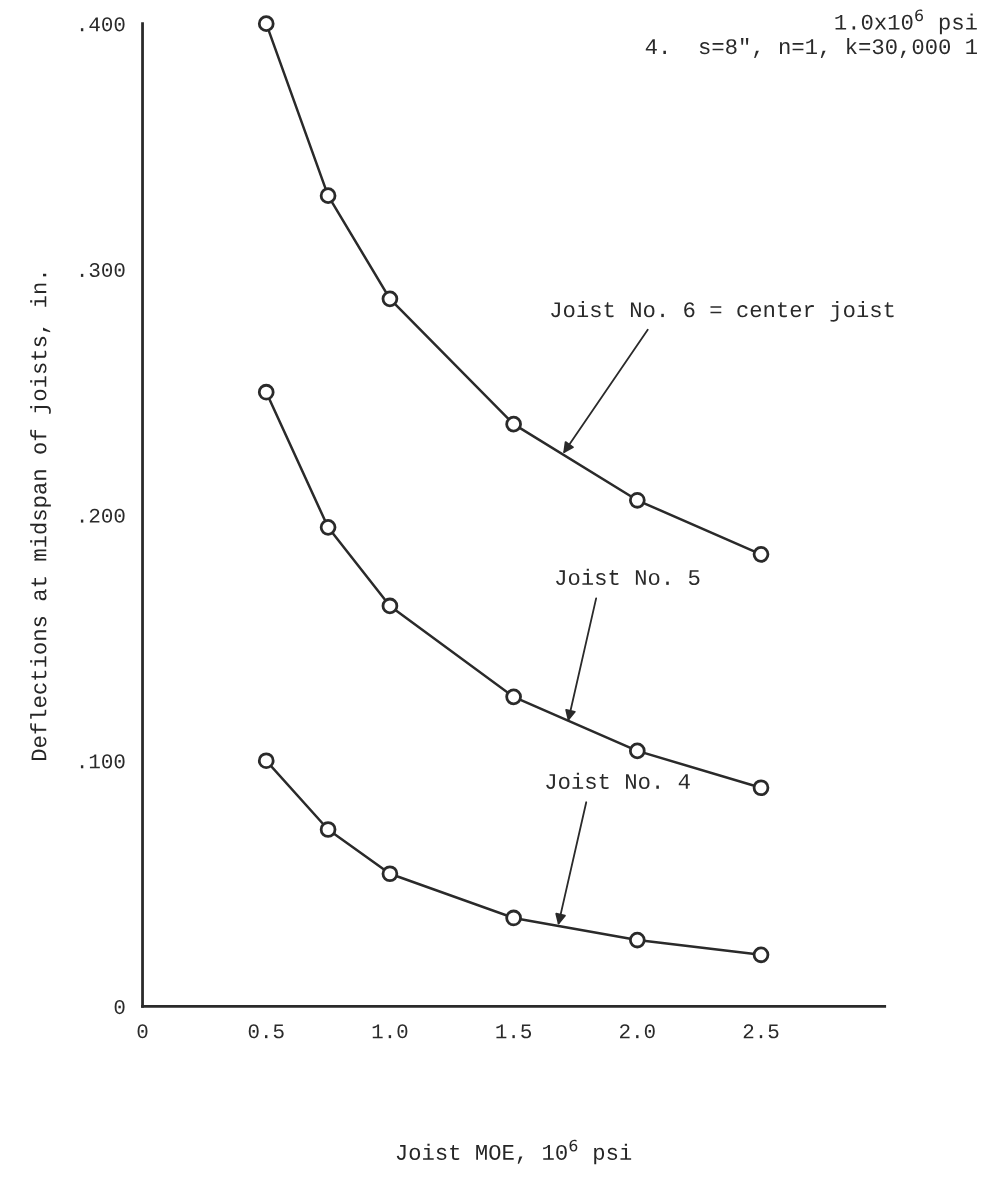 This screenshot has height=1184, width=983. Describe the element at coordinates (40, 517) in the screenshot. I see `y-axis-title: Deflections at midspan of joists, in.` at that location.